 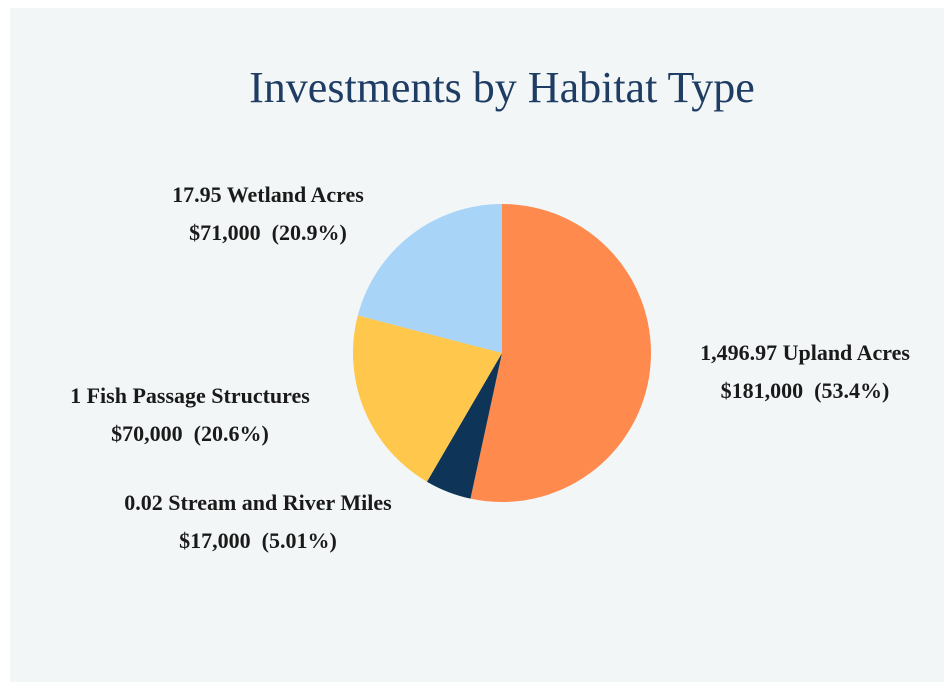 What do you see at coordinates (805, 352) in the screenshot?
I see `slice-label: 1,496.97 Upland Acres` at bounding box center [805, 352].